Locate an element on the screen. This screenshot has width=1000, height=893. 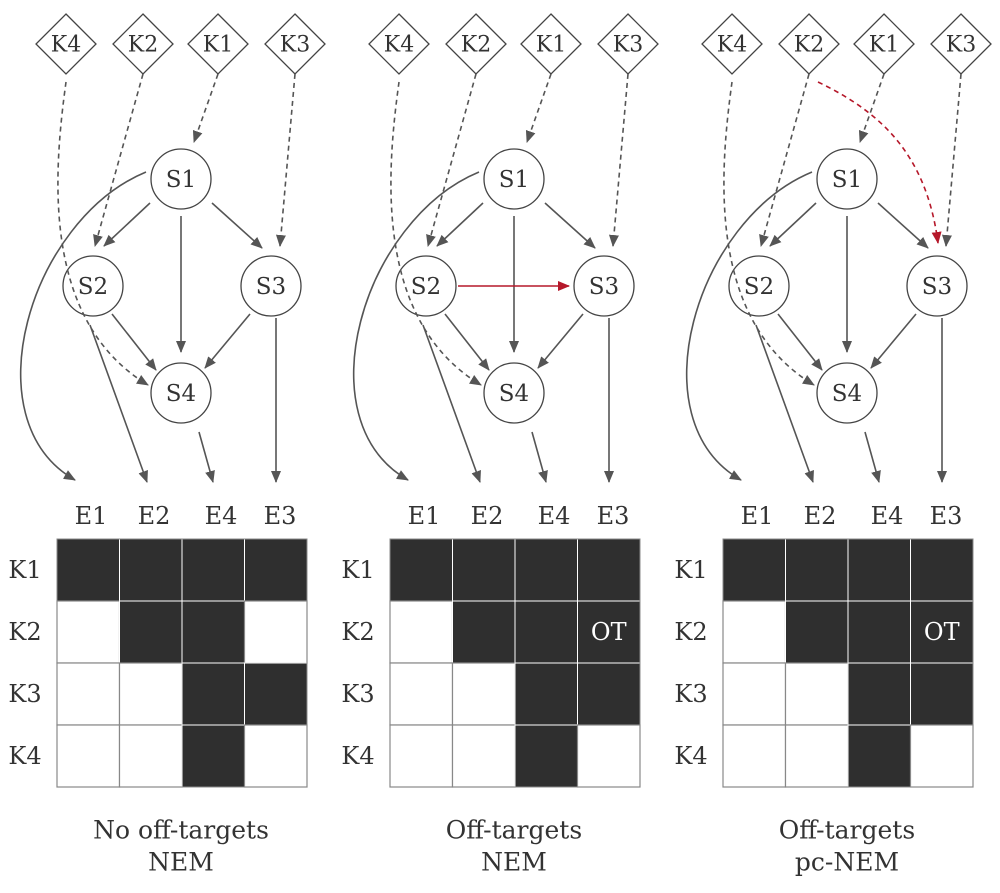
knockdown-diamond-k4 is located at coordinates (66, 44).